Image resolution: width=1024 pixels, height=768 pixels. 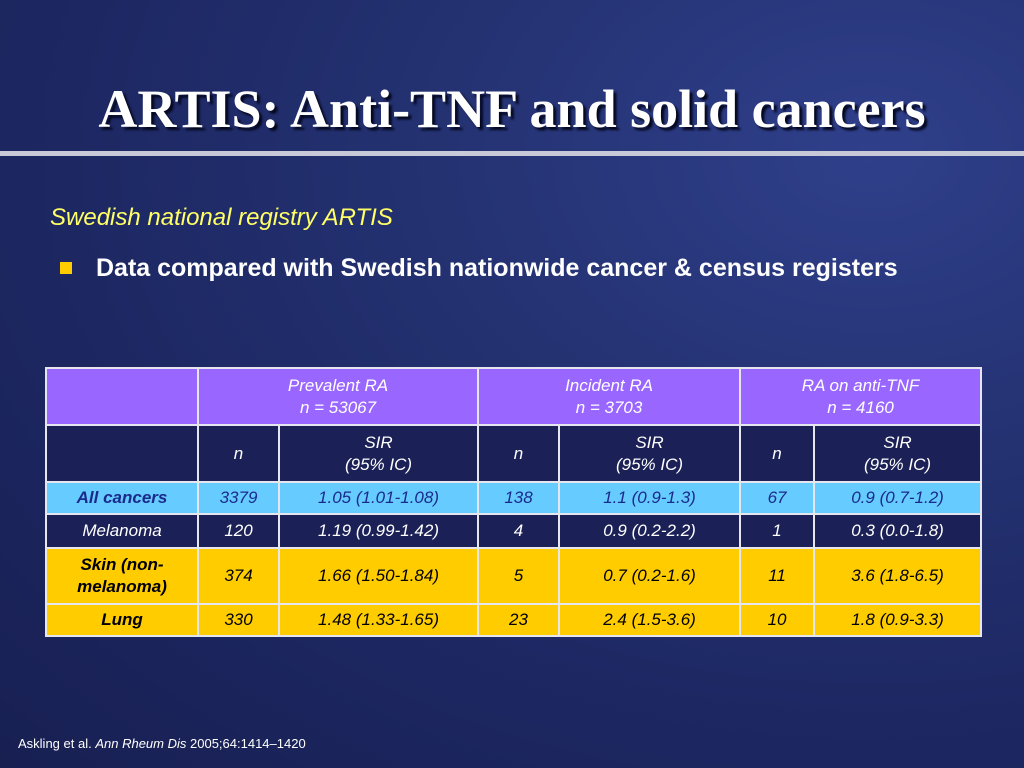 I want to click on table-cell: 3379, so click(x=238, y=498).